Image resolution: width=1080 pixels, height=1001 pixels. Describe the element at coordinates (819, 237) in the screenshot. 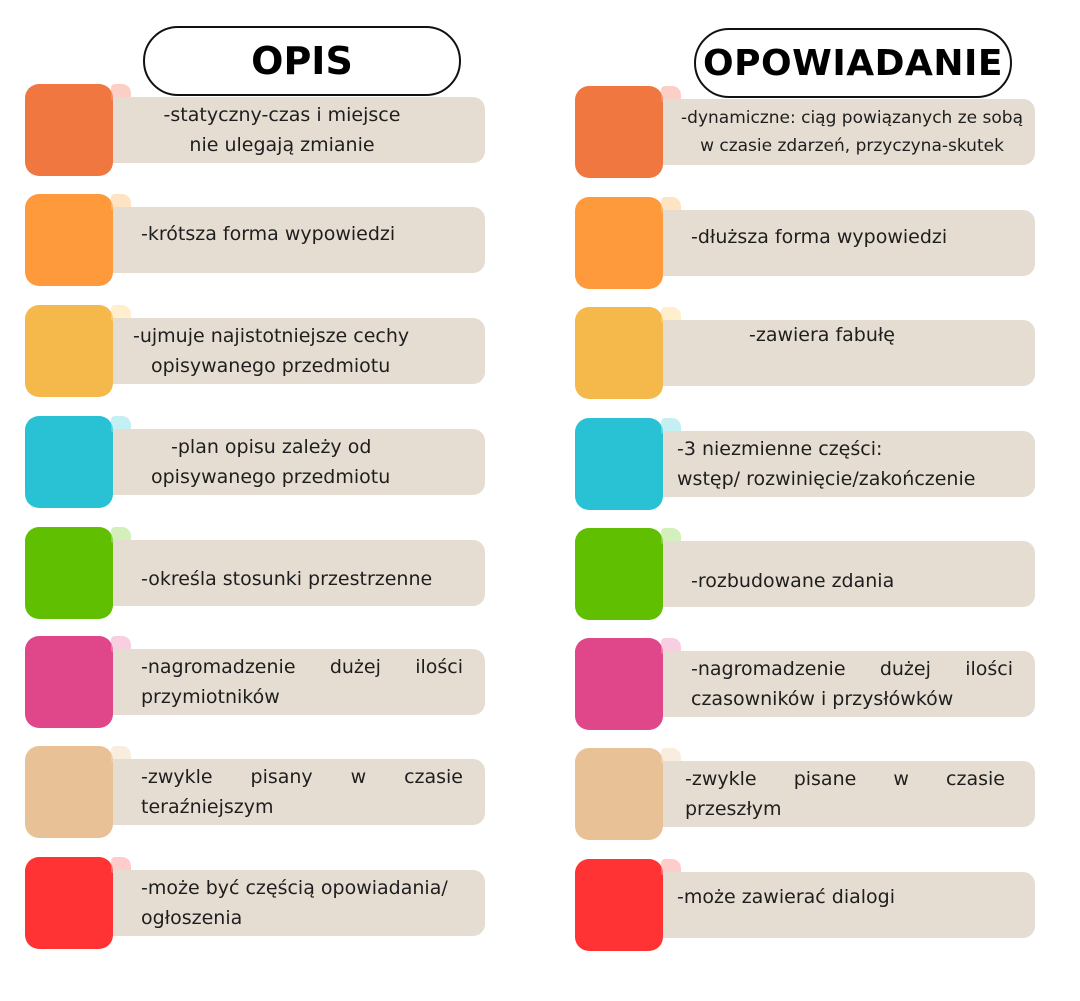

I see `item-line: -dłuższa forma wypowiedzi` at that location.